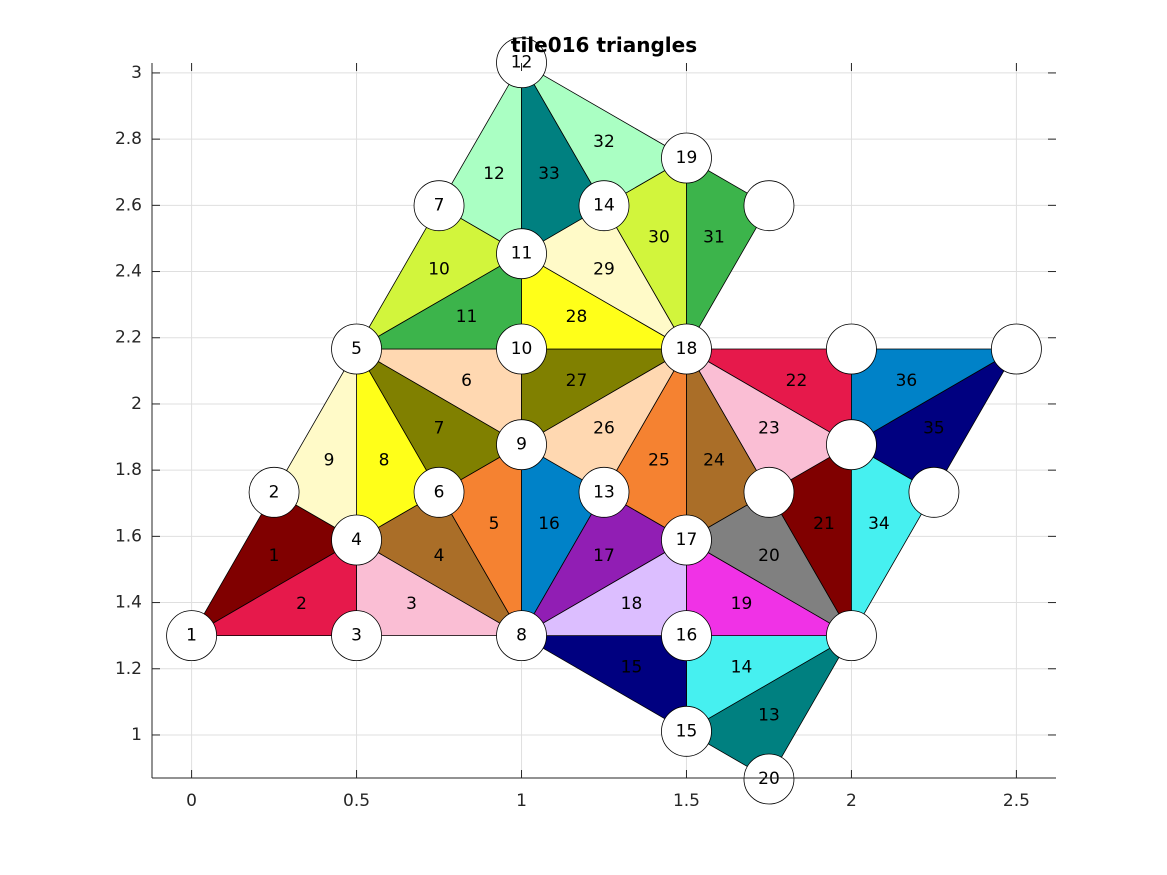  What do you see at coordinates (467, 317) in the screenshot?
I see `triangle-label: 11` at bounding box center [467, 317].